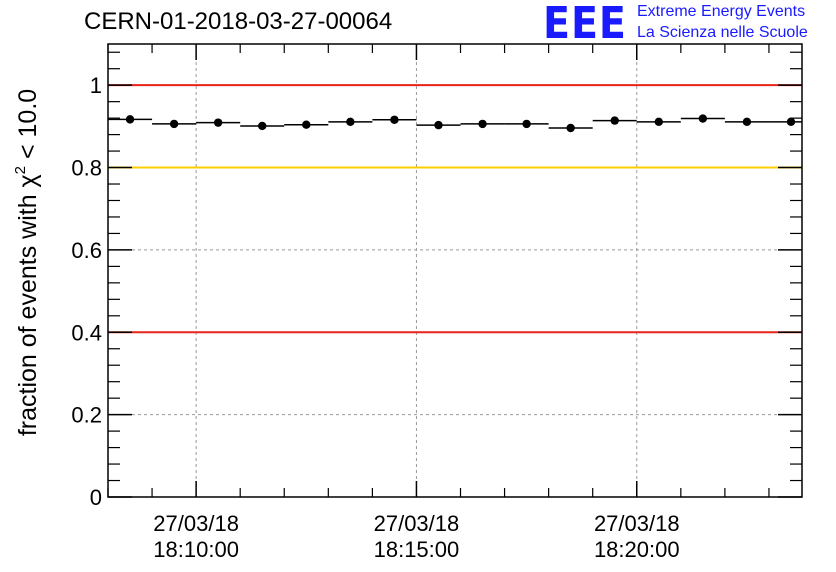  I want to click on logo-text-line1: Extreme Energy Events, so click(721, 11).